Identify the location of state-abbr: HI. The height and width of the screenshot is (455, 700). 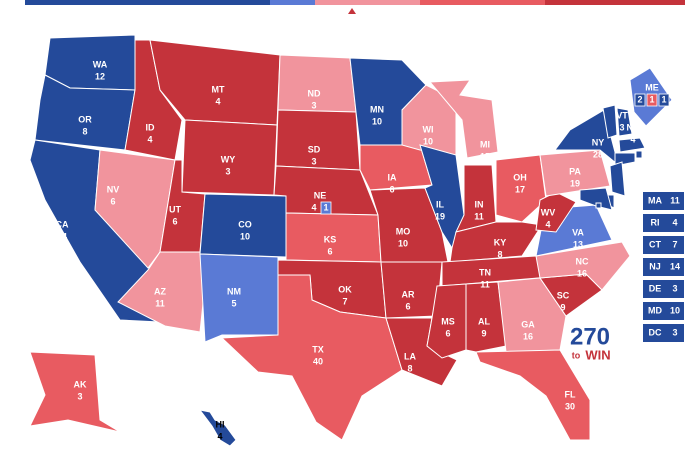
(220, 424).